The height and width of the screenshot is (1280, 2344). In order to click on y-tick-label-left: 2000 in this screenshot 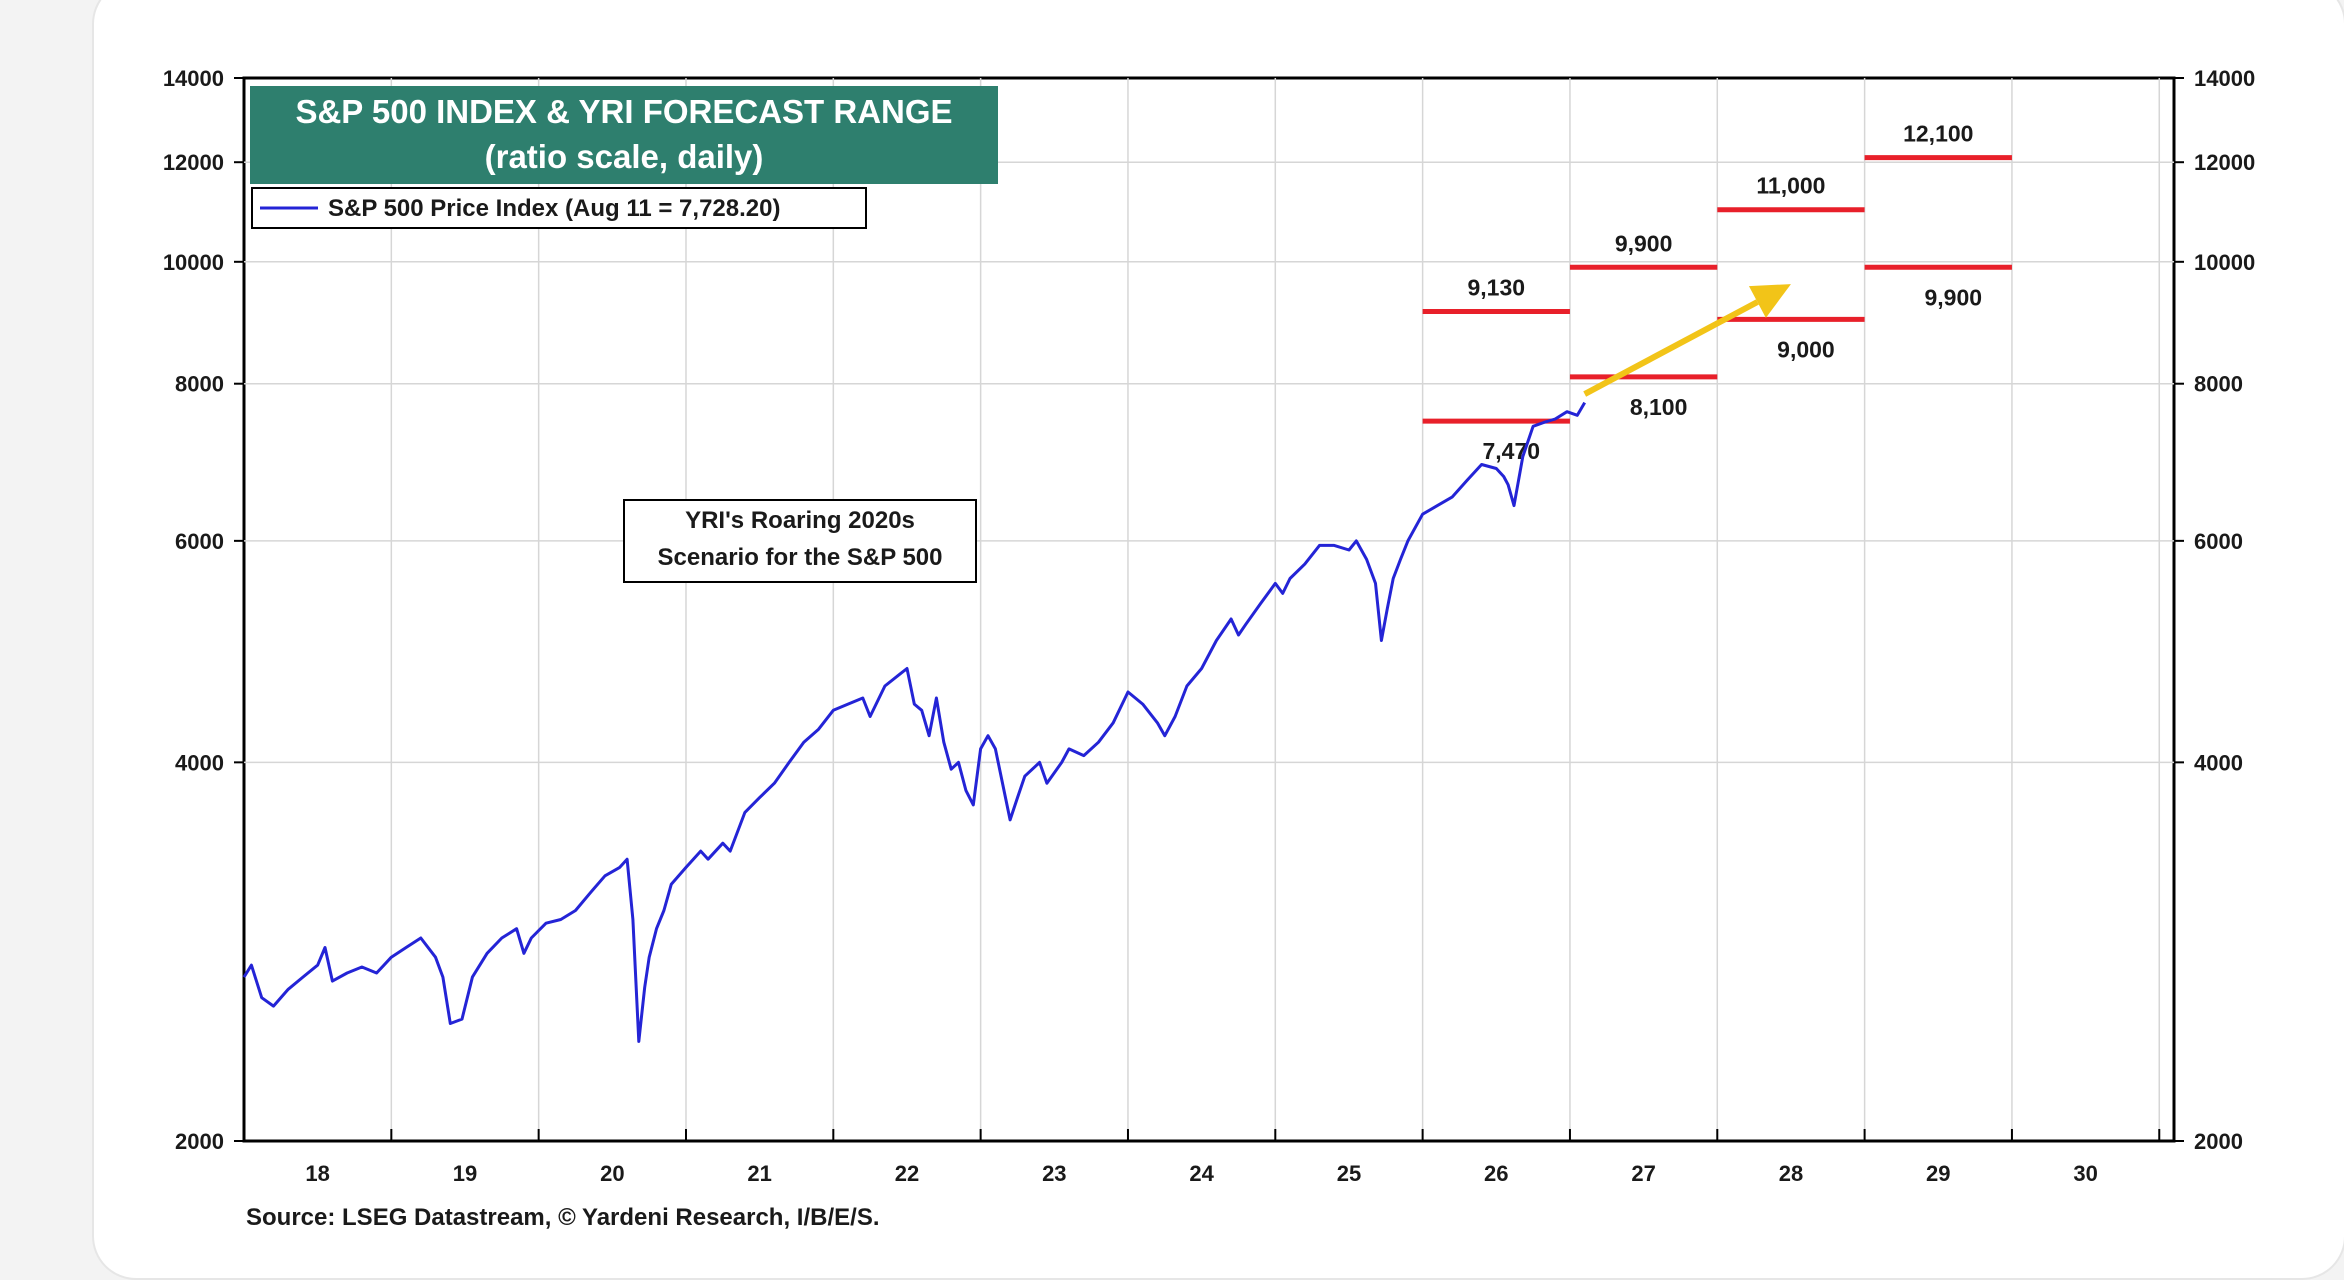, I will do `click(199, 1141)`.